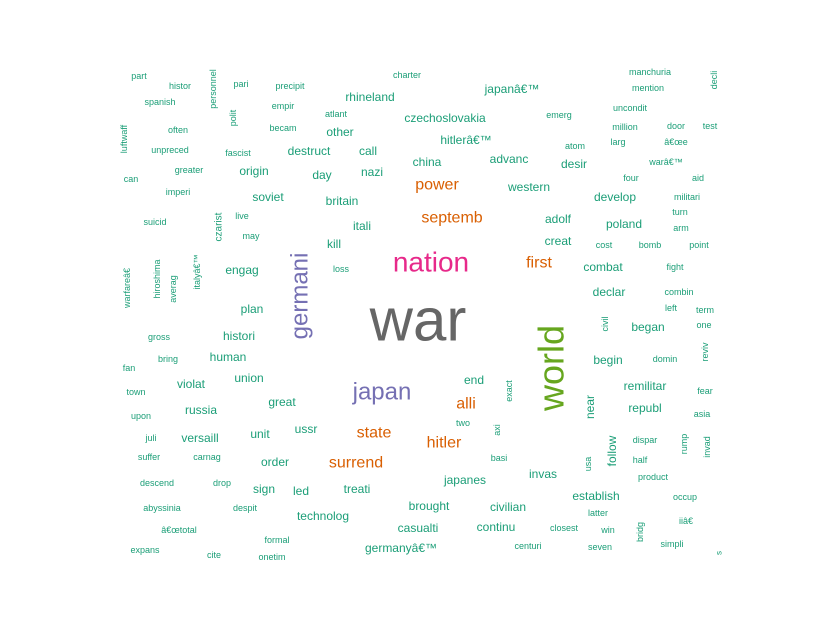 The height and width of the screenshot is (627, 823). What do you see at coordinates (707, 447) in the screenshot?
I see `word-invad: invad` at bounding box center [707, 447].